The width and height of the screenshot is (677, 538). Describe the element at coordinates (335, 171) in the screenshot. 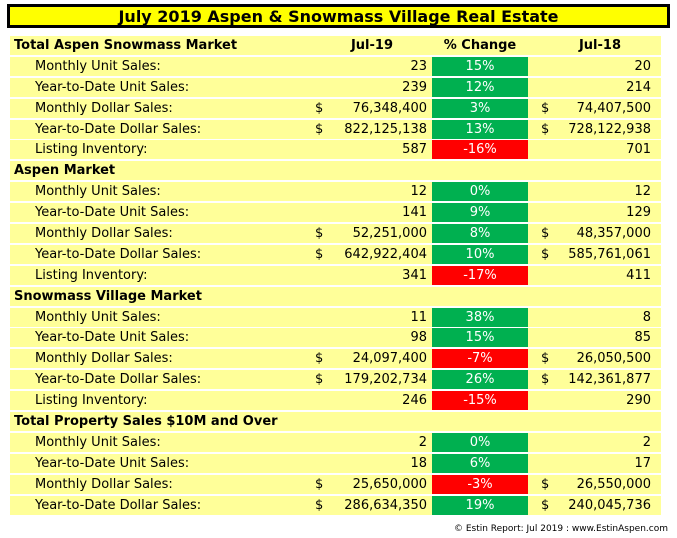

I see `section-header: Aspen Market` at that location.